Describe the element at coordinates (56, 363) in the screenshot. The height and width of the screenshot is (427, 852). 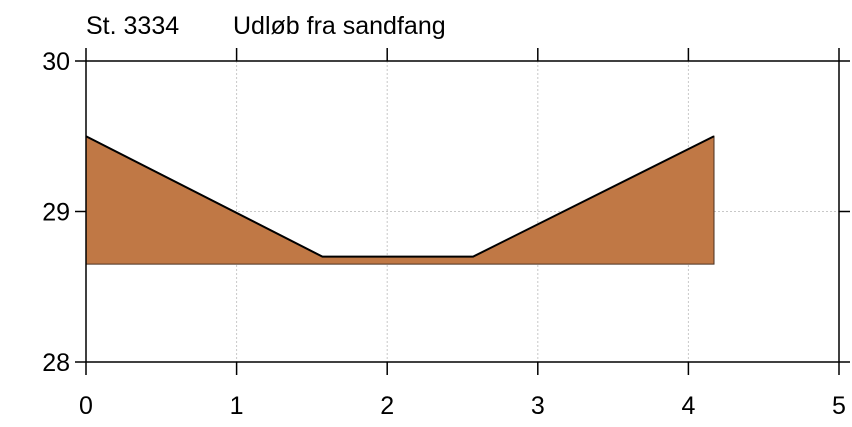
I see `y-tick-label: 28` at that location.